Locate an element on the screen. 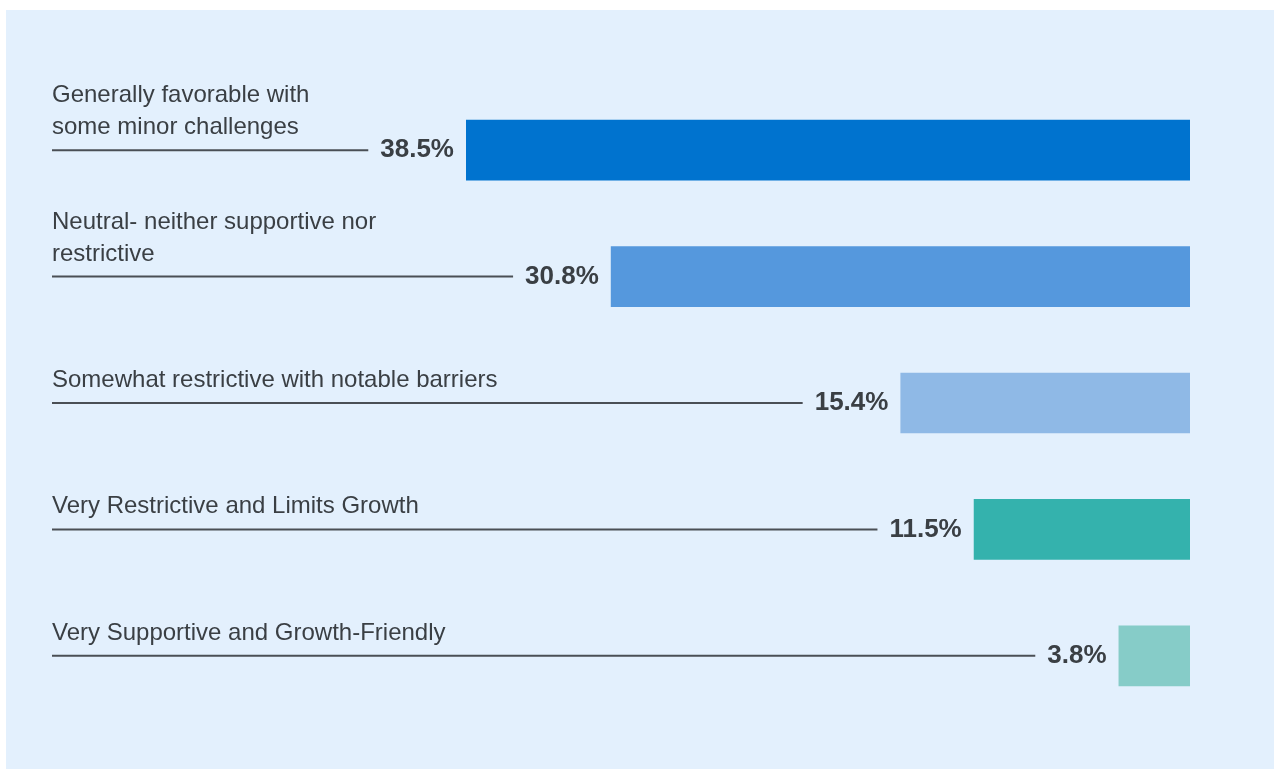 The height and width of the screenshot is (769, 1274). y-tick-label: Very Restrictive and Limits Growth is located at coordinates (235, 505).